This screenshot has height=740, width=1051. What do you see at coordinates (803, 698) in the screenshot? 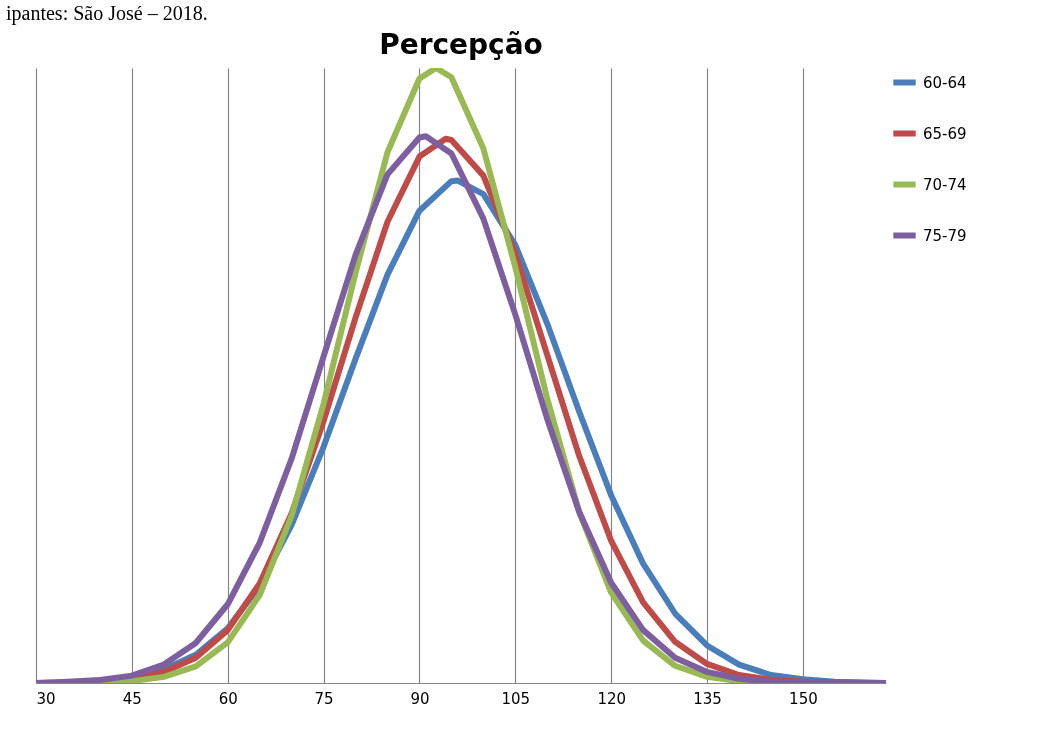
I see `x-tick-label: 150` at bounding box center [803, 698].